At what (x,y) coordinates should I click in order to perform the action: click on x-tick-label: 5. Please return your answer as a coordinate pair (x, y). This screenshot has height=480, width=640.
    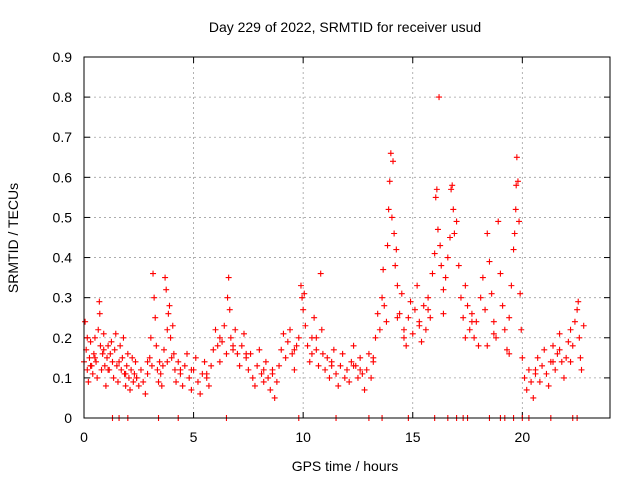
    Looking at the image, I should click on (194, 437).